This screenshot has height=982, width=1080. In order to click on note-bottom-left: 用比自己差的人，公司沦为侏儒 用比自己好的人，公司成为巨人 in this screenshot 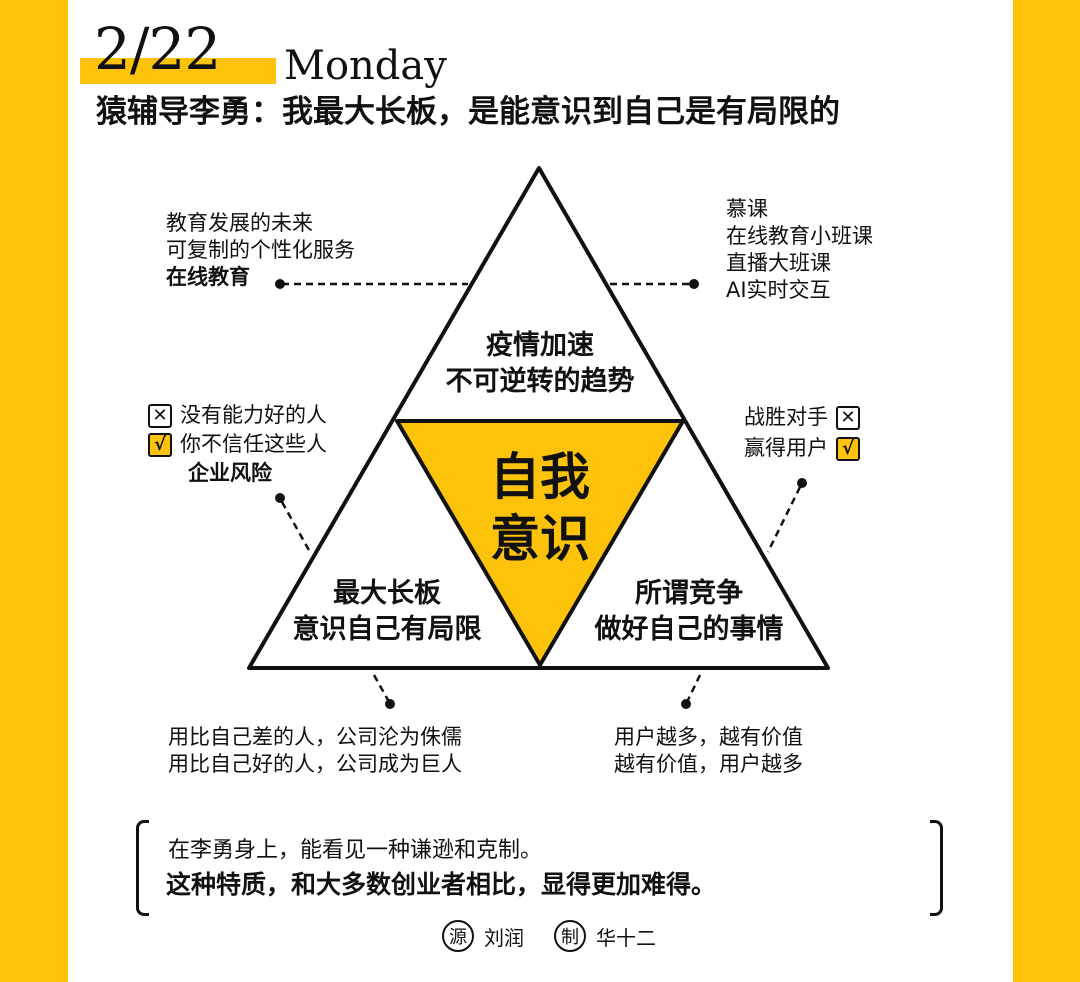, I will do `click(315, 751)`.